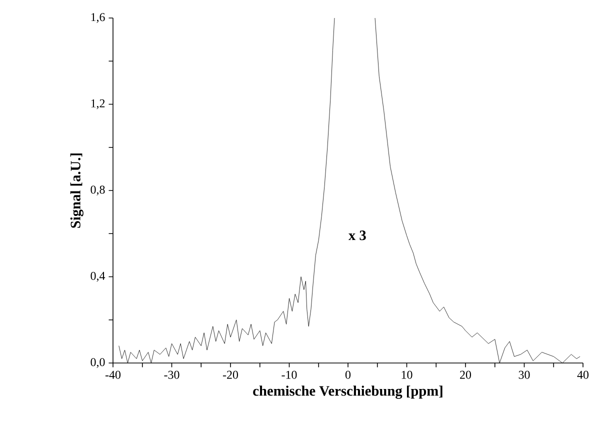 The height and width of the screenshot is (428, 593). Describe the element at coordinates (113, 374) in the screenshot. I see `x-tick-label: -40` at that location.